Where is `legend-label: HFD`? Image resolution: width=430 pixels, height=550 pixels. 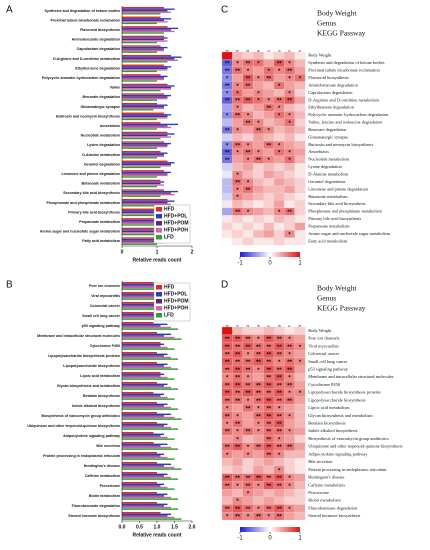 legend-label: HFD is located at coordinates (169, 210).